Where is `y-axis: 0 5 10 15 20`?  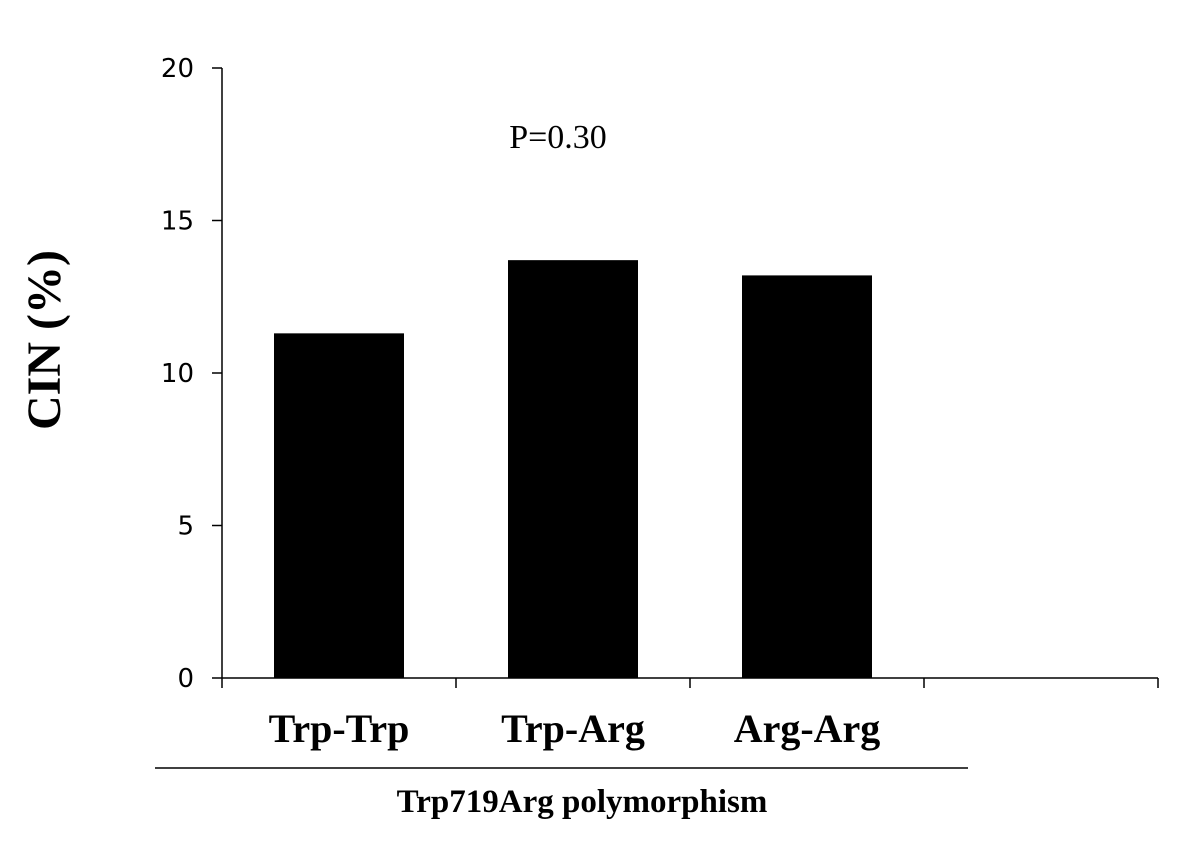 y-axis: 0 5 10 15 20 is located at coordinates (192, 374).